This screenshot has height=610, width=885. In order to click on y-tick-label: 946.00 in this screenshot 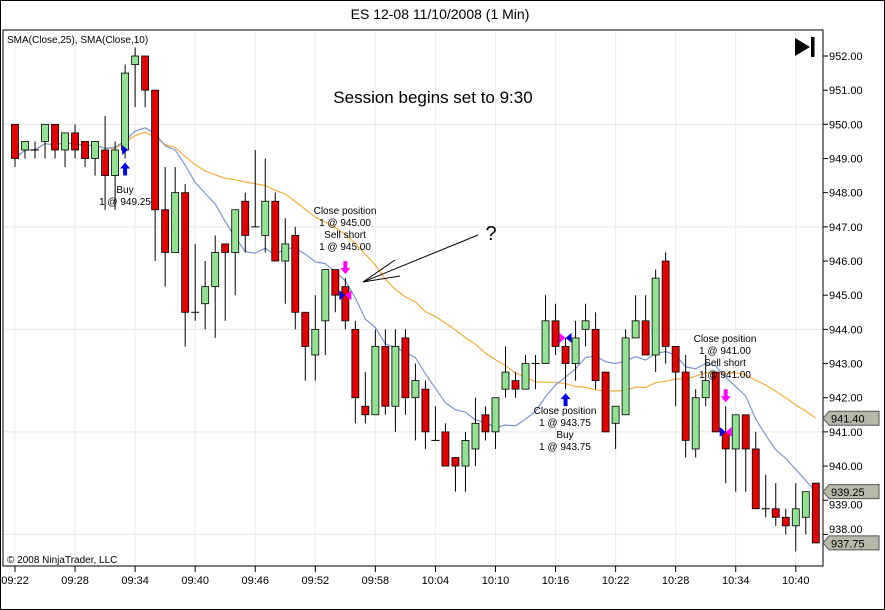, I will do `click(846, 262)`.